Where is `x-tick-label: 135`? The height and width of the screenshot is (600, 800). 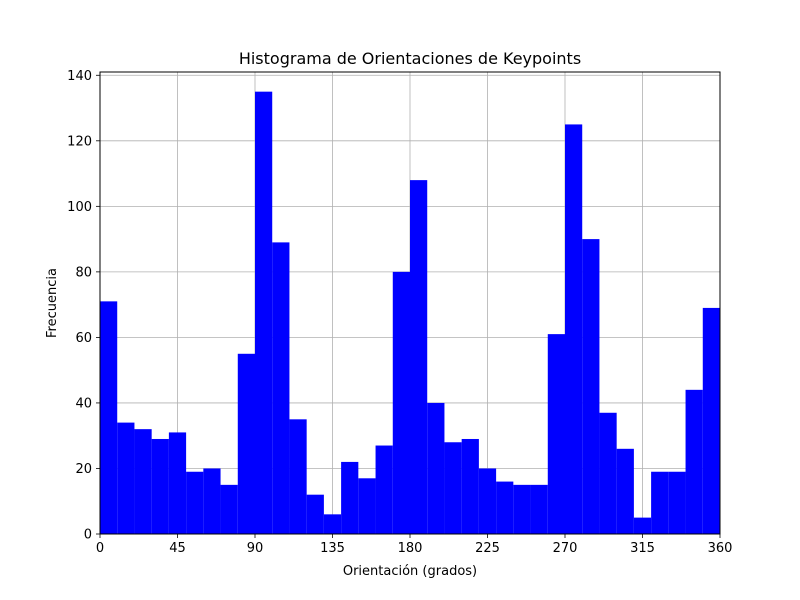 x-tick-label: 135 is located at coordinates (332, 548).